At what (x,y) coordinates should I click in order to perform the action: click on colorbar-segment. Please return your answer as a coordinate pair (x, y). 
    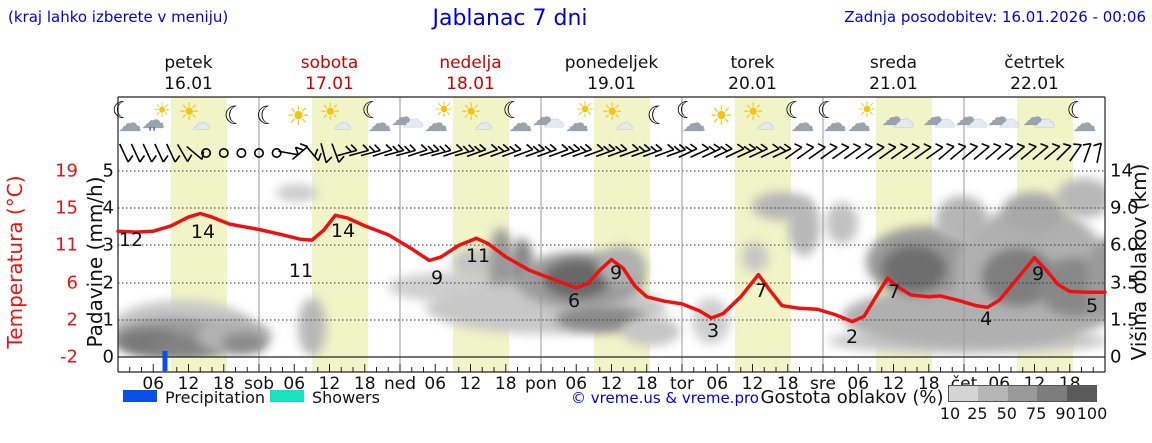
    Looking at the image, I should click on (964, 393).